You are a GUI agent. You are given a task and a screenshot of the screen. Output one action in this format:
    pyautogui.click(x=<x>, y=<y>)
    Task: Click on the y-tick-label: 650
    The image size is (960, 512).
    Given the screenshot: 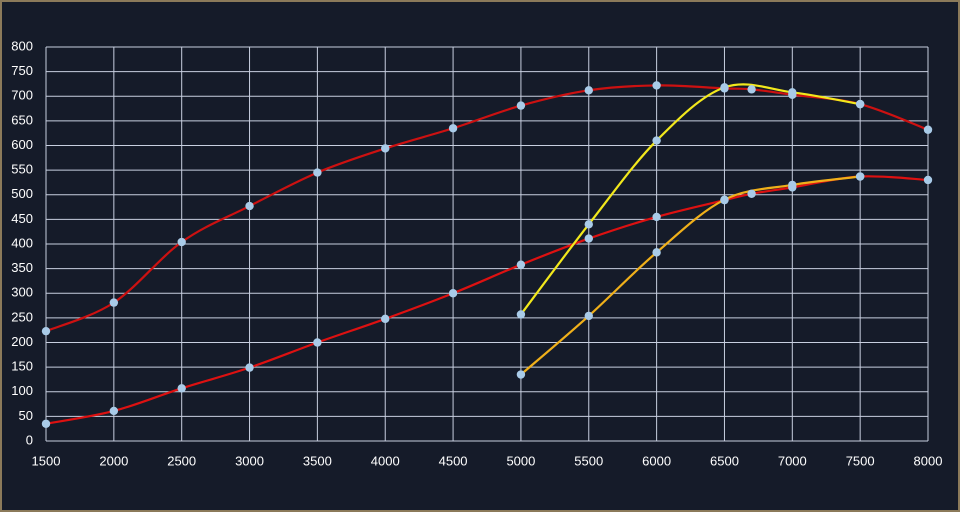 What is the action you would take?
    pyautogui.click(x=22, y=119)
    